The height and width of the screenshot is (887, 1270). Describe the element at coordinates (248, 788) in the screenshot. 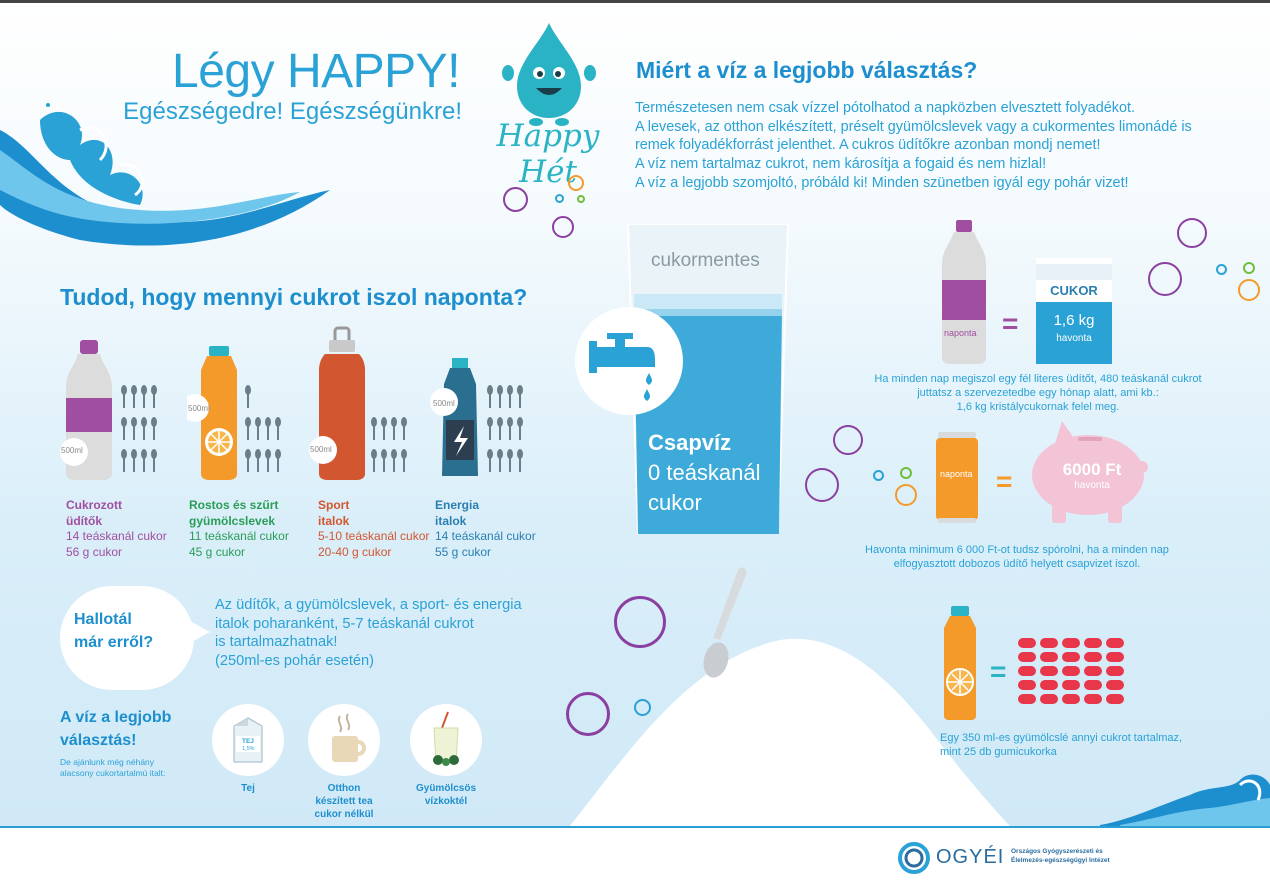

I see `option-label-milk: Tej` at that location.